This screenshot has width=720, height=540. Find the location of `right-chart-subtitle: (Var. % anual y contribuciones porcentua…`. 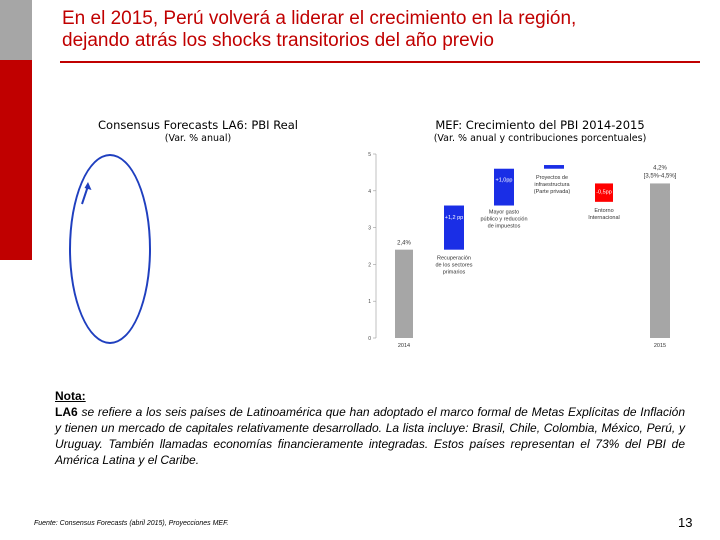

right-chart-subtitle: (Var. % anual y contribuciones porcentua… is located at coordinates (540, 138).